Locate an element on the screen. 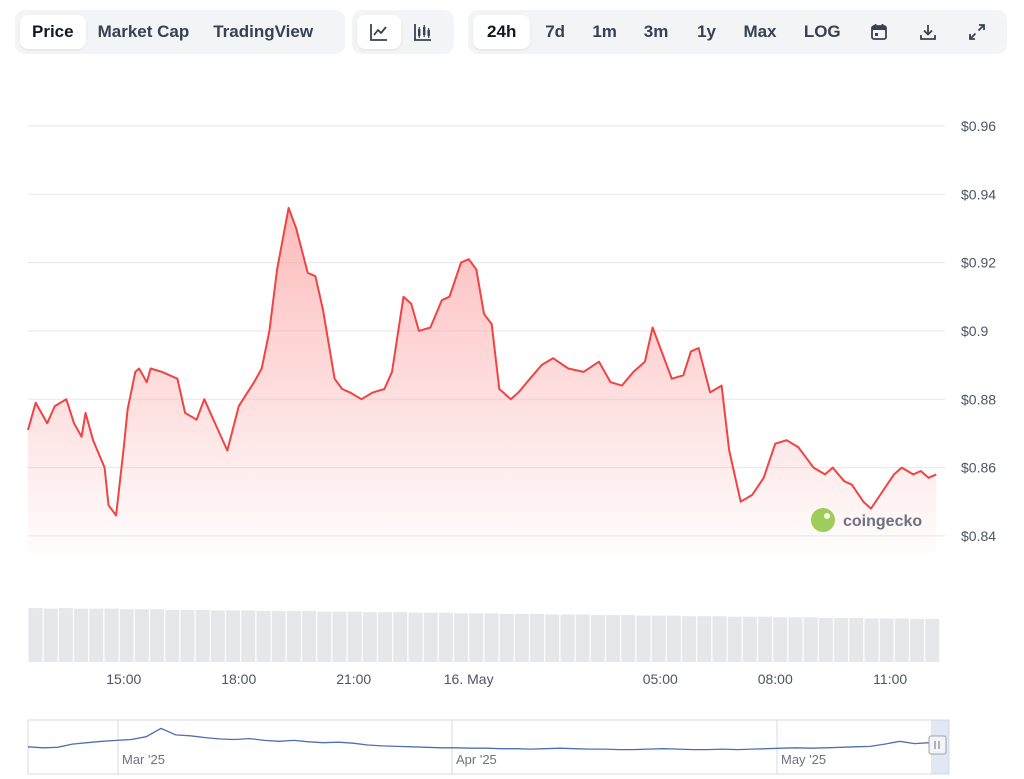  y-tick-label: $0.86 is located at coordinates (978, 468).